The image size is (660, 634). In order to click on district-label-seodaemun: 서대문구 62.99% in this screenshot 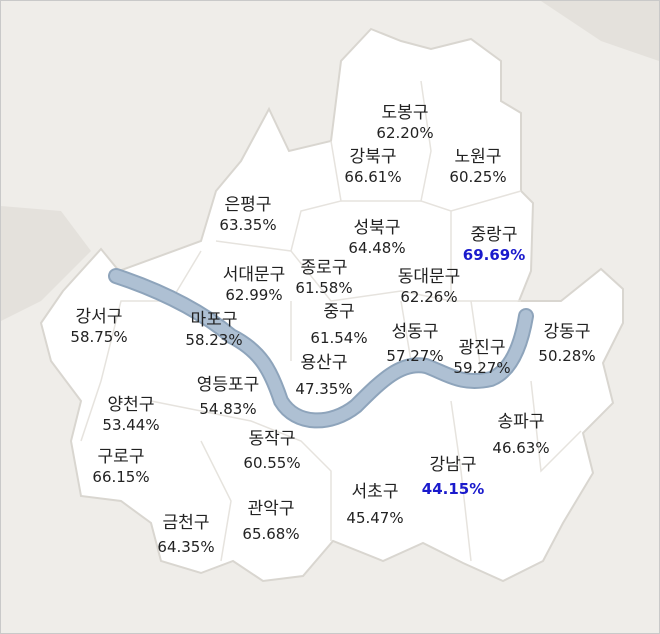, I will do `click(254, 285)`.